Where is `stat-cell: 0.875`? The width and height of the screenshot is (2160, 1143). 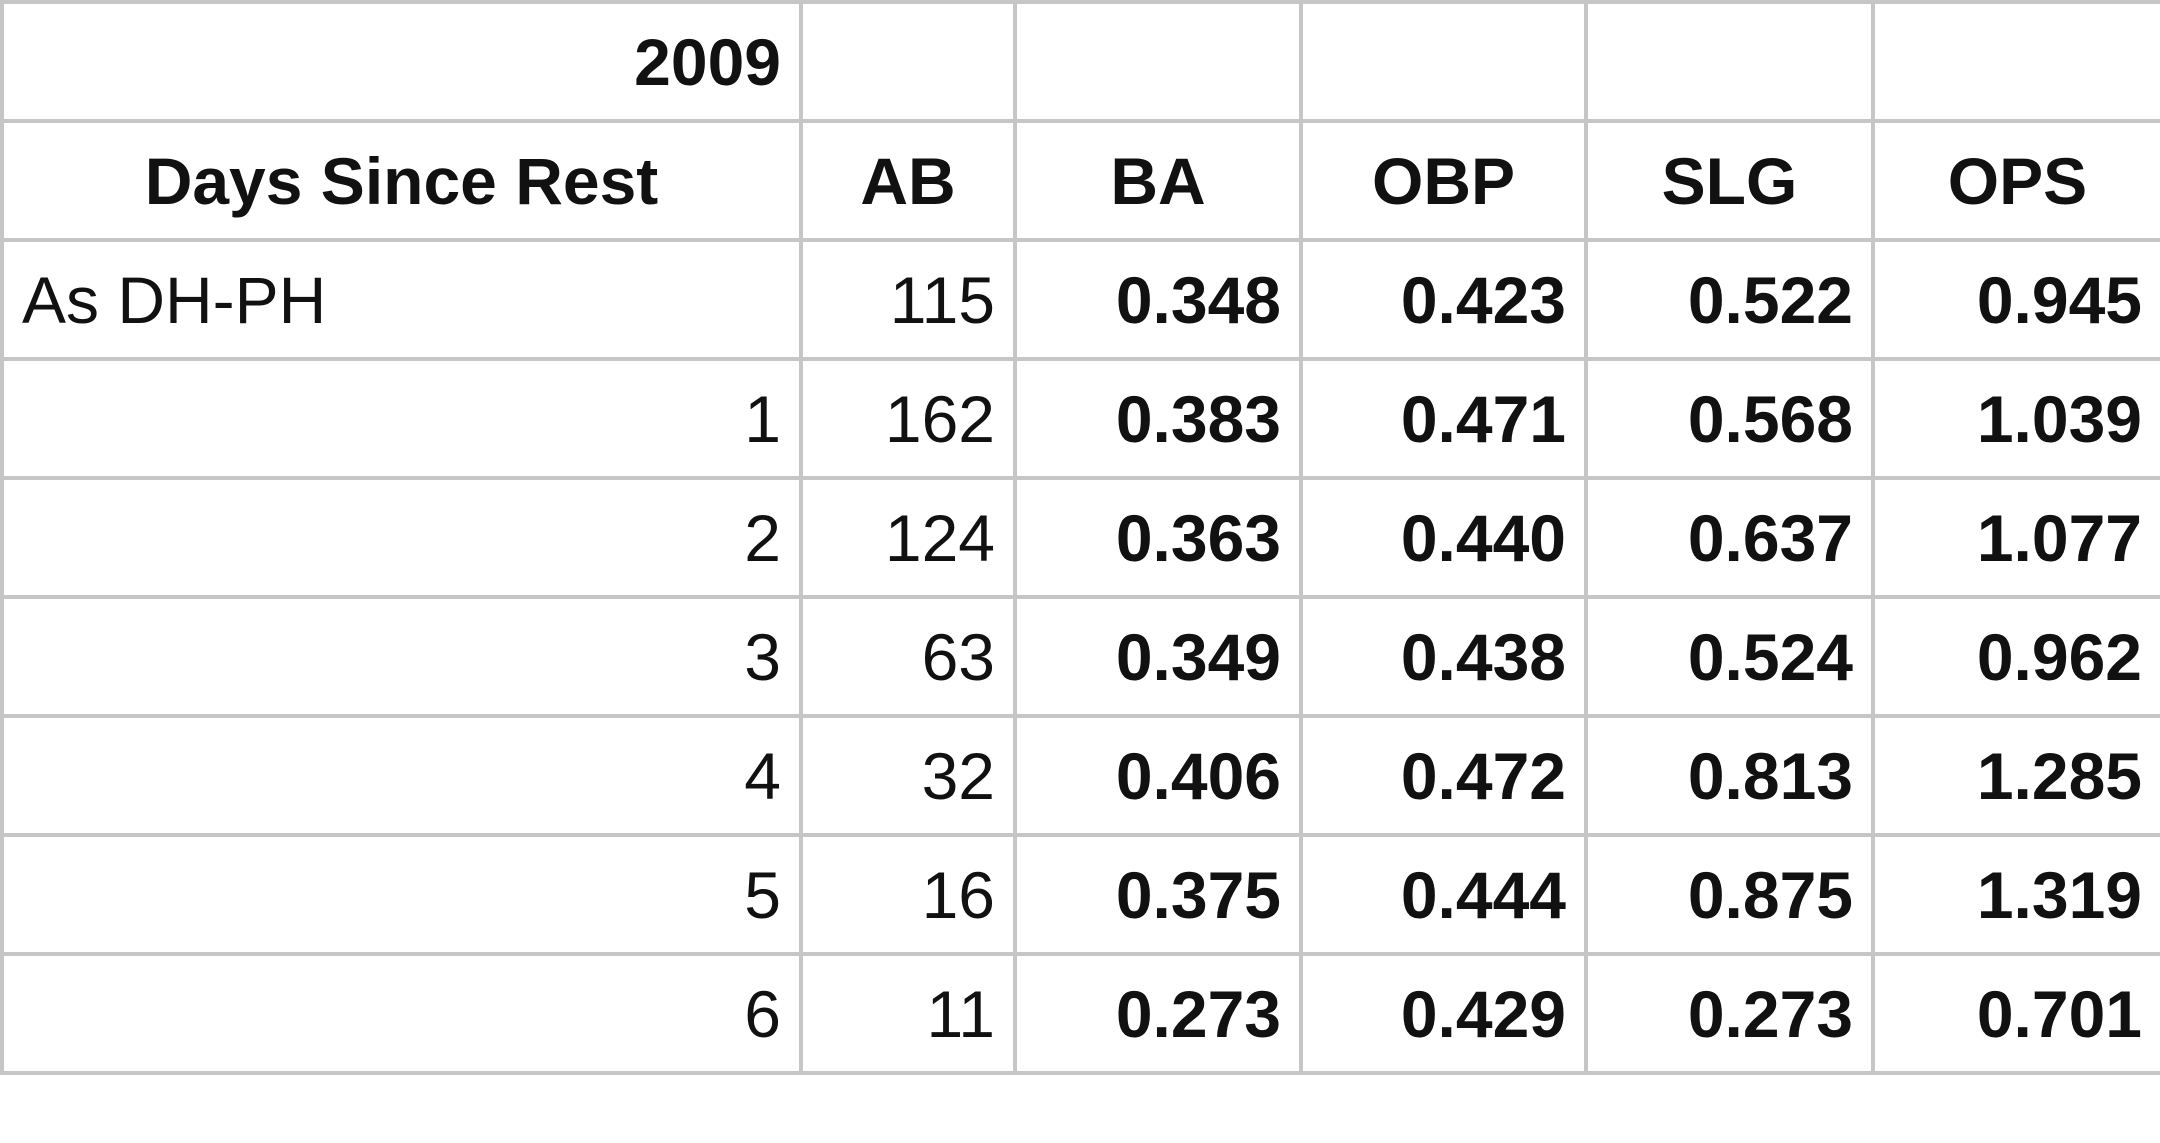
stat-cell: 0.875 is located at coordinates (1729, 894).